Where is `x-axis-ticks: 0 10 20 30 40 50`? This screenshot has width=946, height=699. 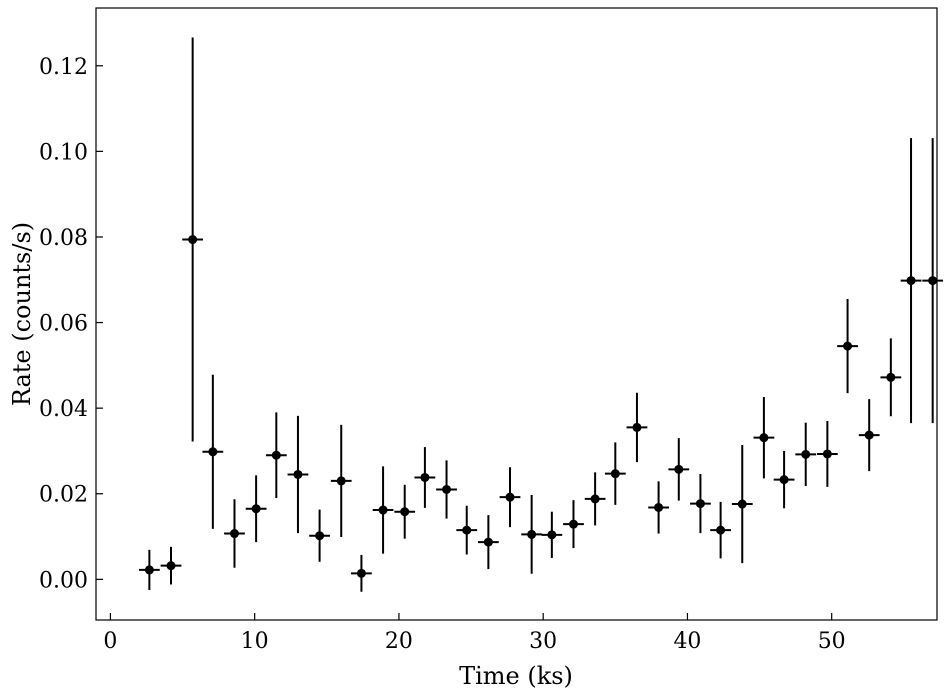
x-axis-ticks: 0 10 20 30 40 50 is located at coordinates (474, 633).